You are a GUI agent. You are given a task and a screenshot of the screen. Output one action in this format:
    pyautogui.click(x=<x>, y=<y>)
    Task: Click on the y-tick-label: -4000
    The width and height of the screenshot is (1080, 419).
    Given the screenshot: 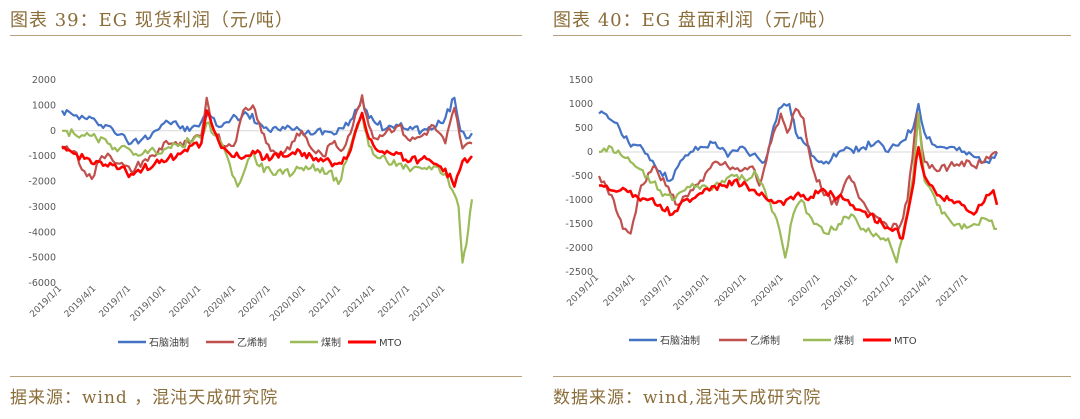 What is the action you would take?
    pyautogui.click(x=42, y=232)
    